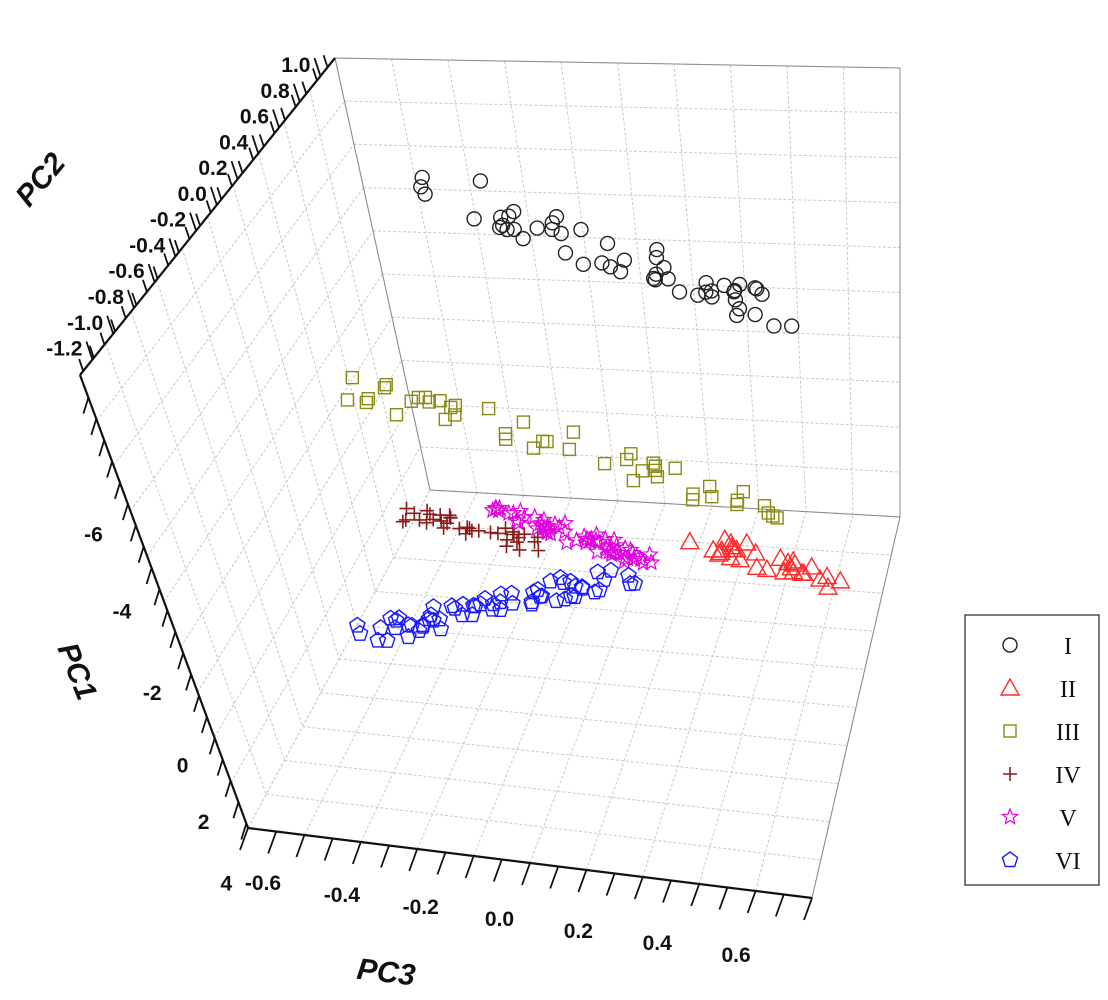 The image size is (1108, 1000). Describe the element at coordinates (578, 931) in the screenshot. I see `pc3-tick-label: 0.2` at that location.